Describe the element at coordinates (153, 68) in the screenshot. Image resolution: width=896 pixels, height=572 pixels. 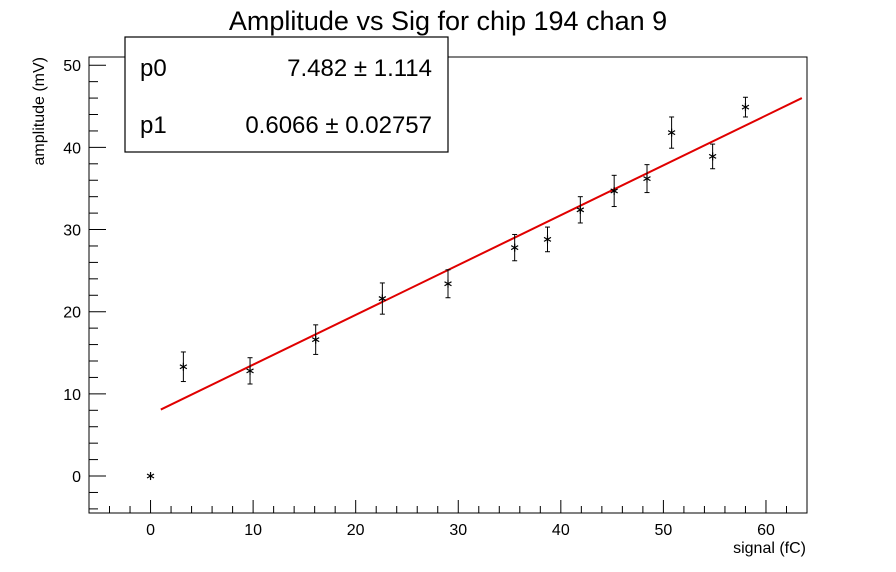
I see `stats-p0-label: p0` at that location.